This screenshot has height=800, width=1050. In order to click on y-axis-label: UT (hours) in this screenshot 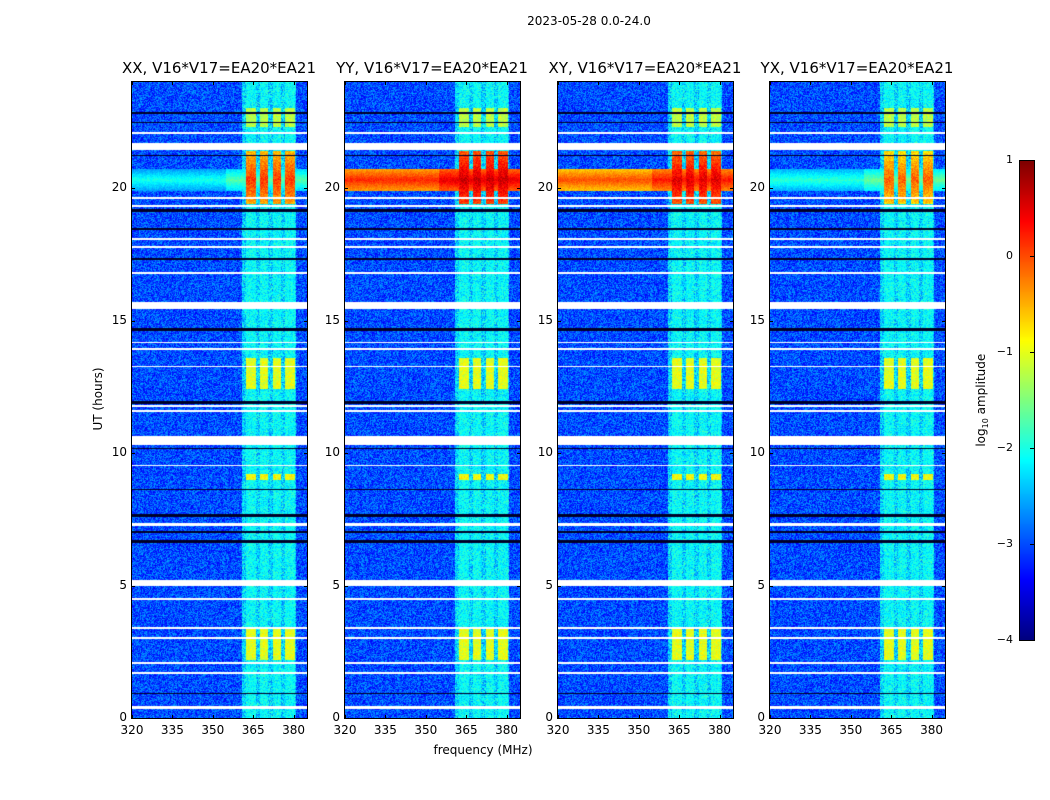, I will do `click(98, 399)`.